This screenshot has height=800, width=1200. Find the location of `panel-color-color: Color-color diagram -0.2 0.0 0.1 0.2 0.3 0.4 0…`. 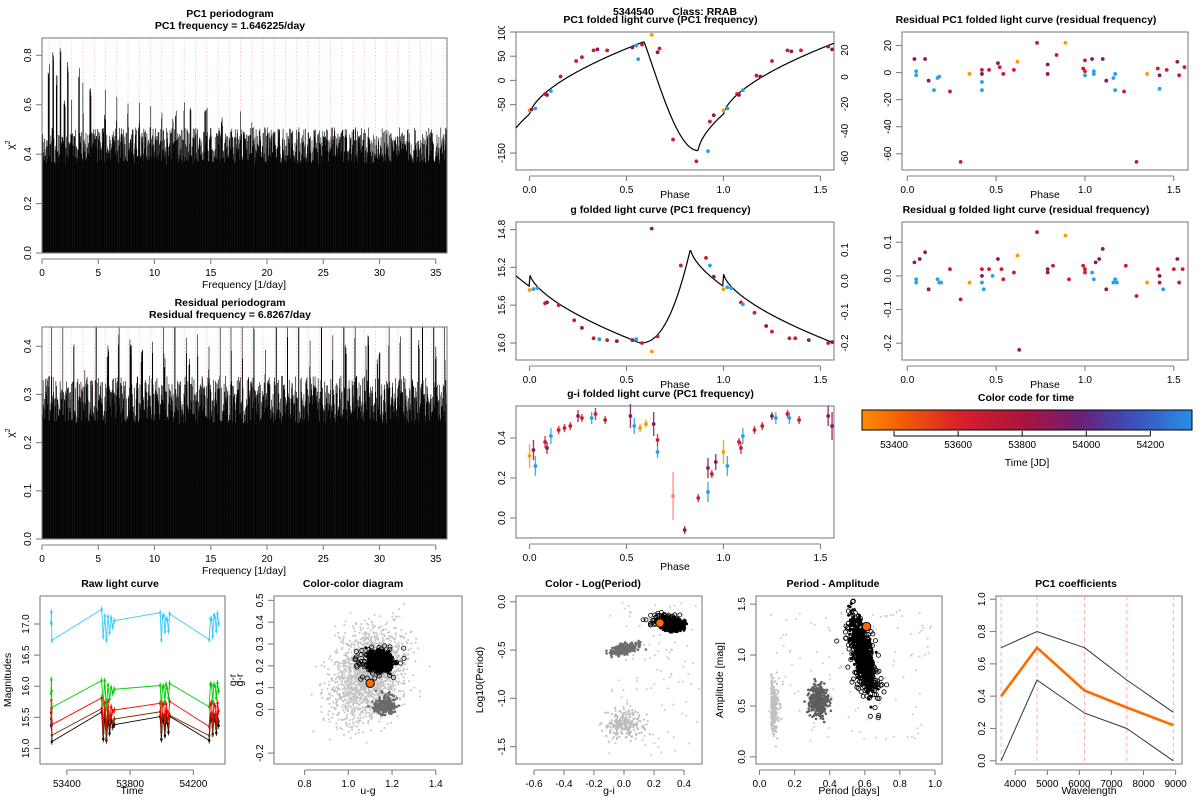

panel-color-color: Color-color diagram -0.2 0.0 0.1 0.2 0.3 0.4 0… is located at coordinates (353, 689).